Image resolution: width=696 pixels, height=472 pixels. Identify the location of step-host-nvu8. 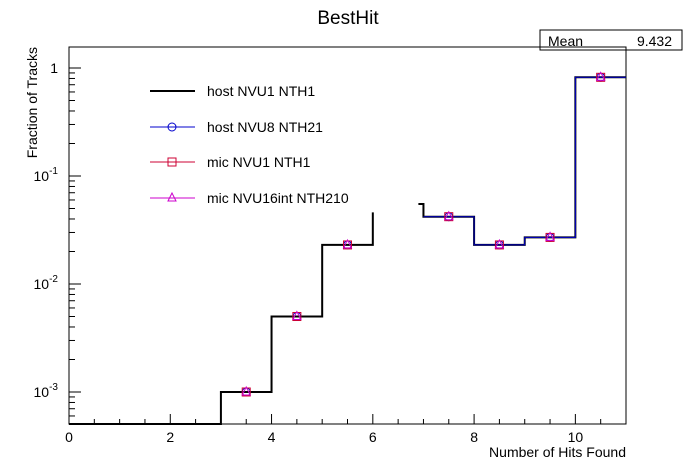
(524, 161).